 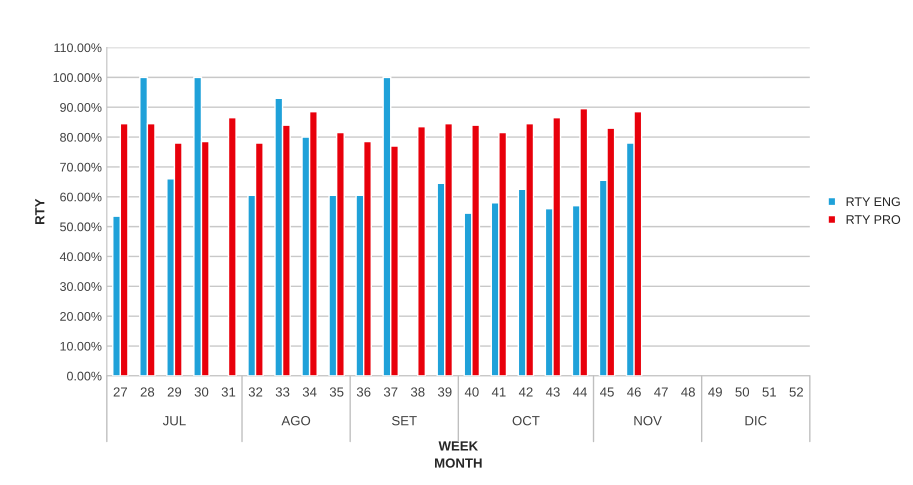 What do you see at coordinates (688, 392) in the screenshot?
I see `x-tick-label: 48` at bounding box center [688, 392].